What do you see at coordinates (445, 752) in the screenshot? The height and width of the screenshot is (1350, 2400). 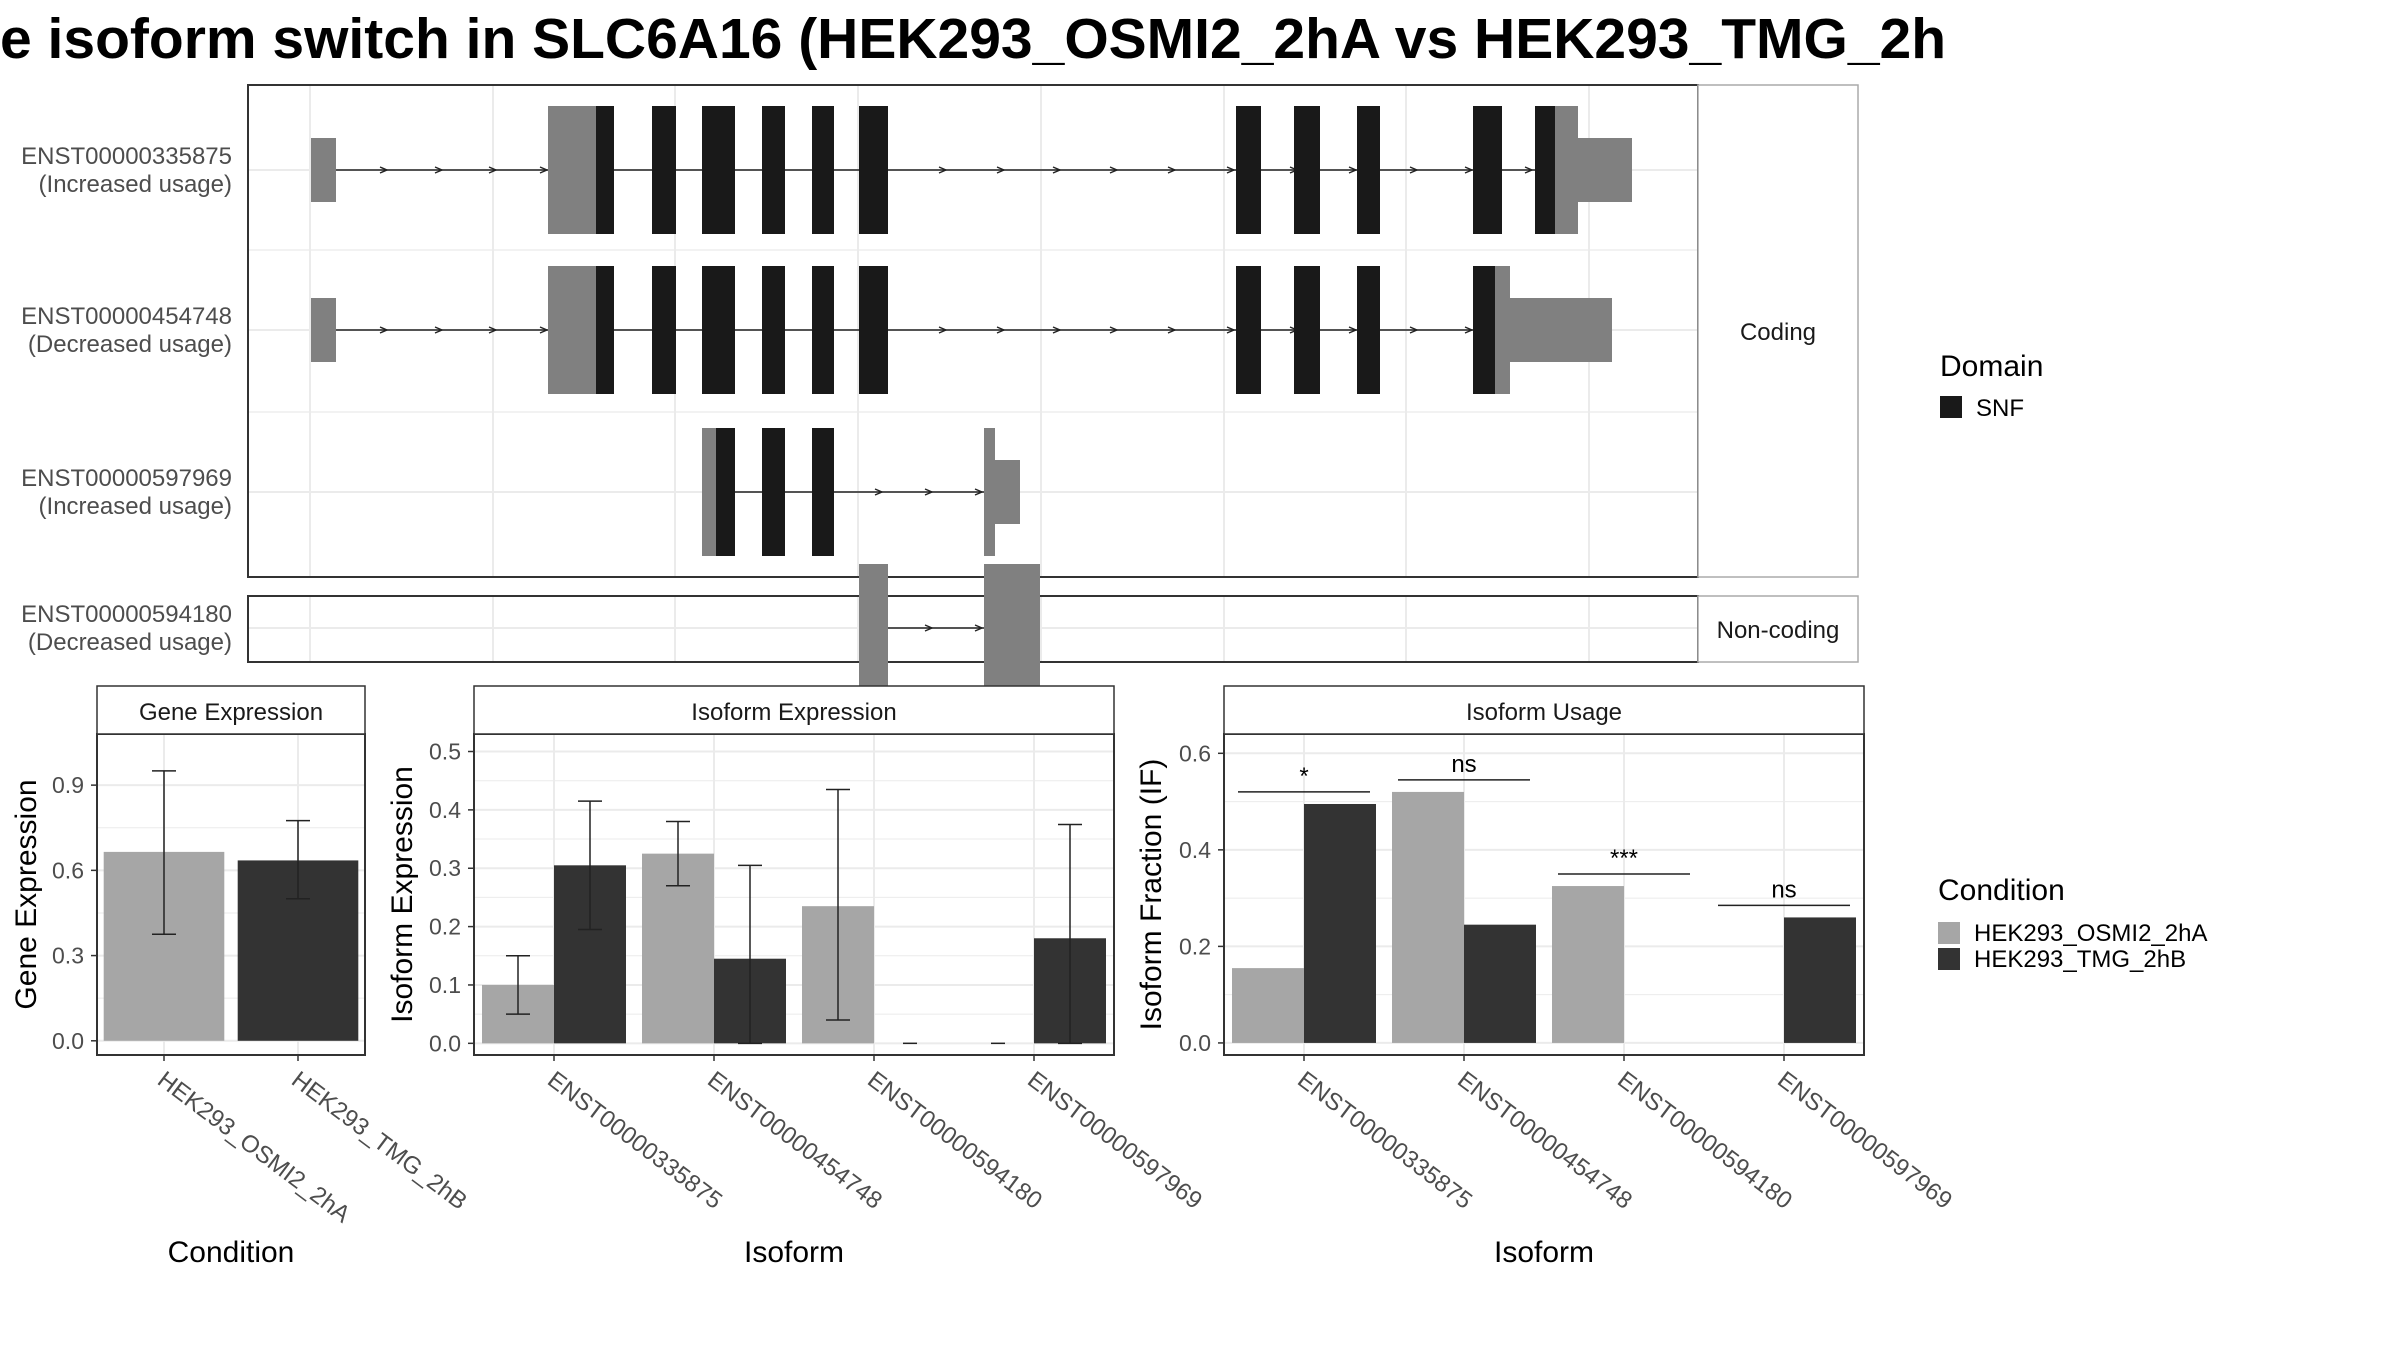 I see `y-tick-label: 0.5` at bounding box center [445, 752].